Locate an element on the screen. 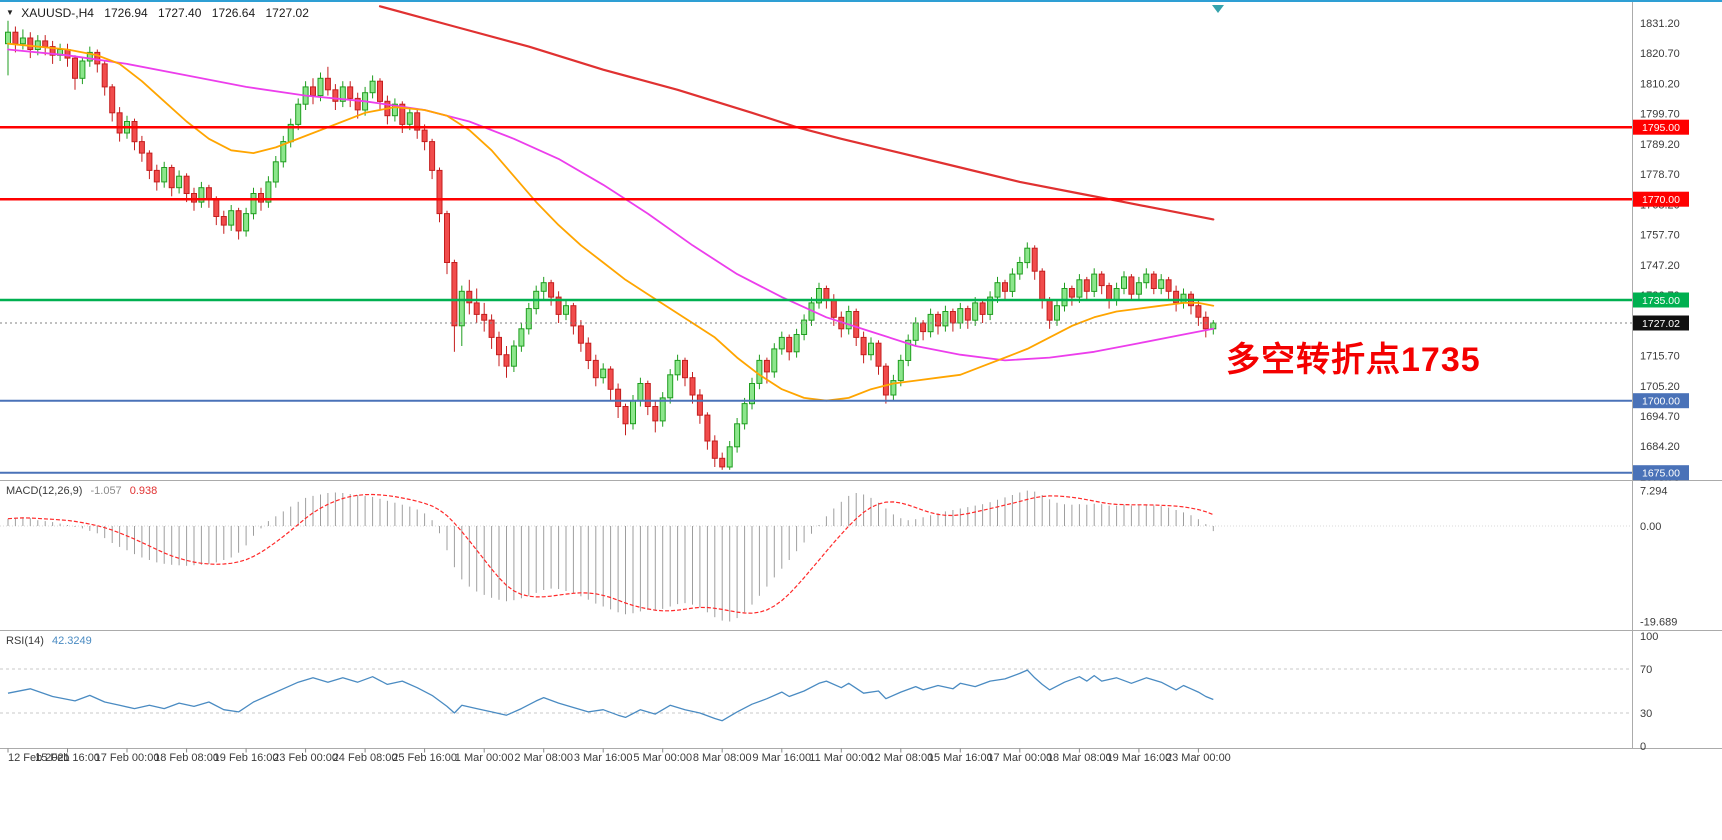 This screenshot has height=840, width=1722. svg-text: 9 Mar 16:00 is located at coordinates (781, 758).